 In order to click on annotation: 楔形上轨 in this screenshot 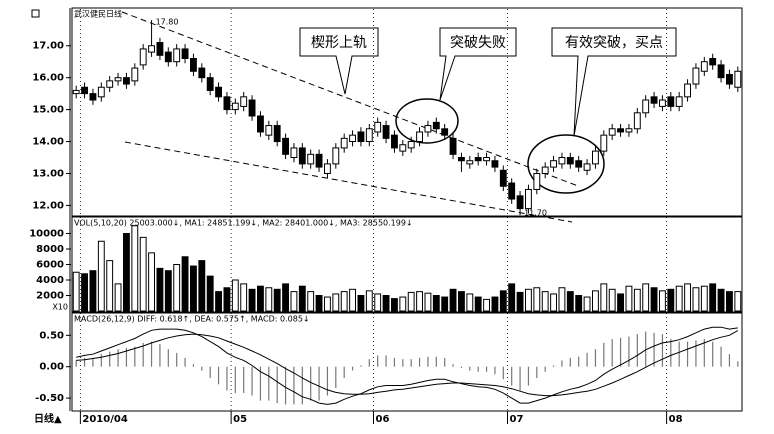, I will do `click(339, 43)`.